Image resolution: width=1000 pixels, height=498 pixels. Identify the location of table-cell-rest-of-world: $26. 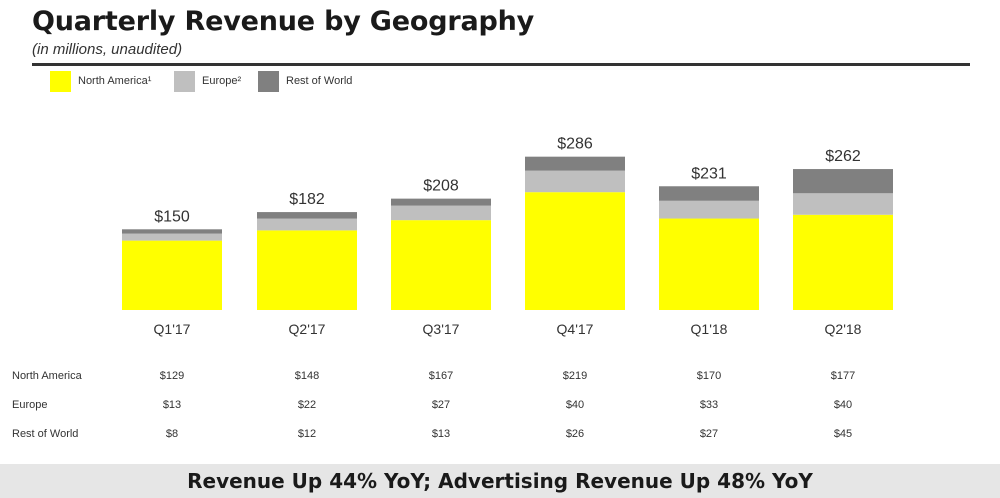
(575, 434).